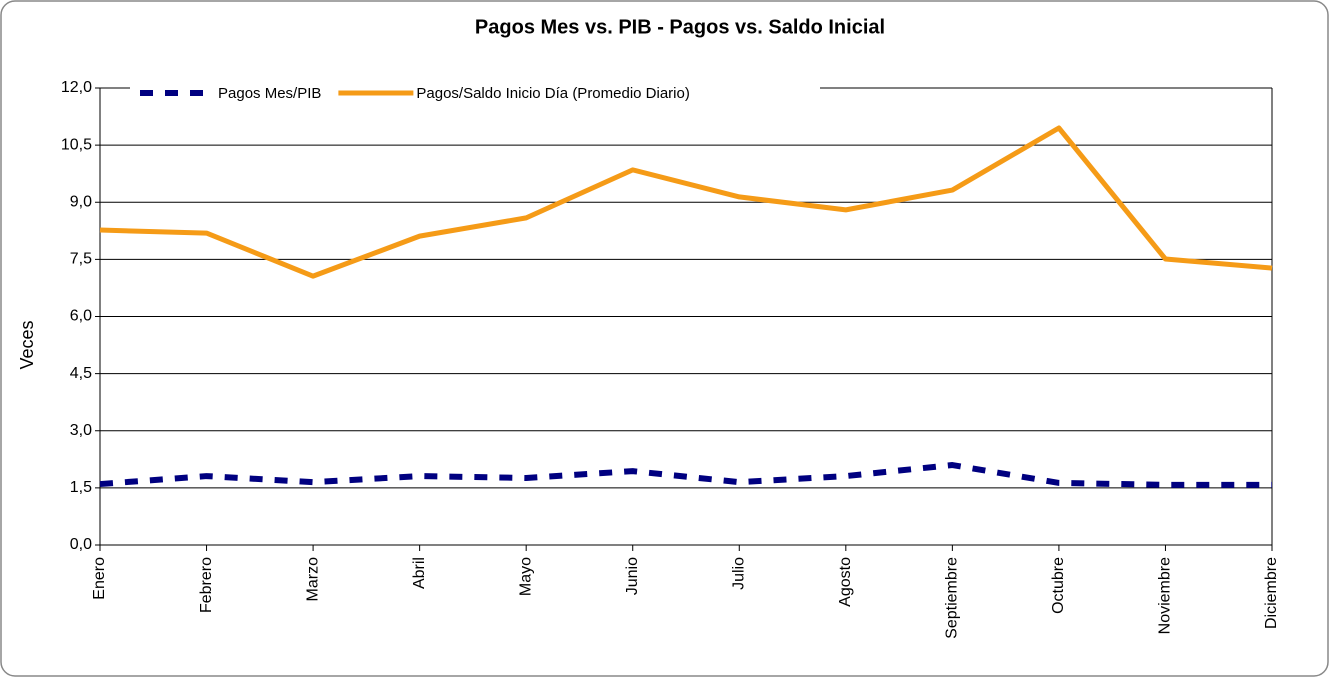 Image resolution: width=1330 pixels, height=678 pixels. I want to click on series-line, so click(685, 475).